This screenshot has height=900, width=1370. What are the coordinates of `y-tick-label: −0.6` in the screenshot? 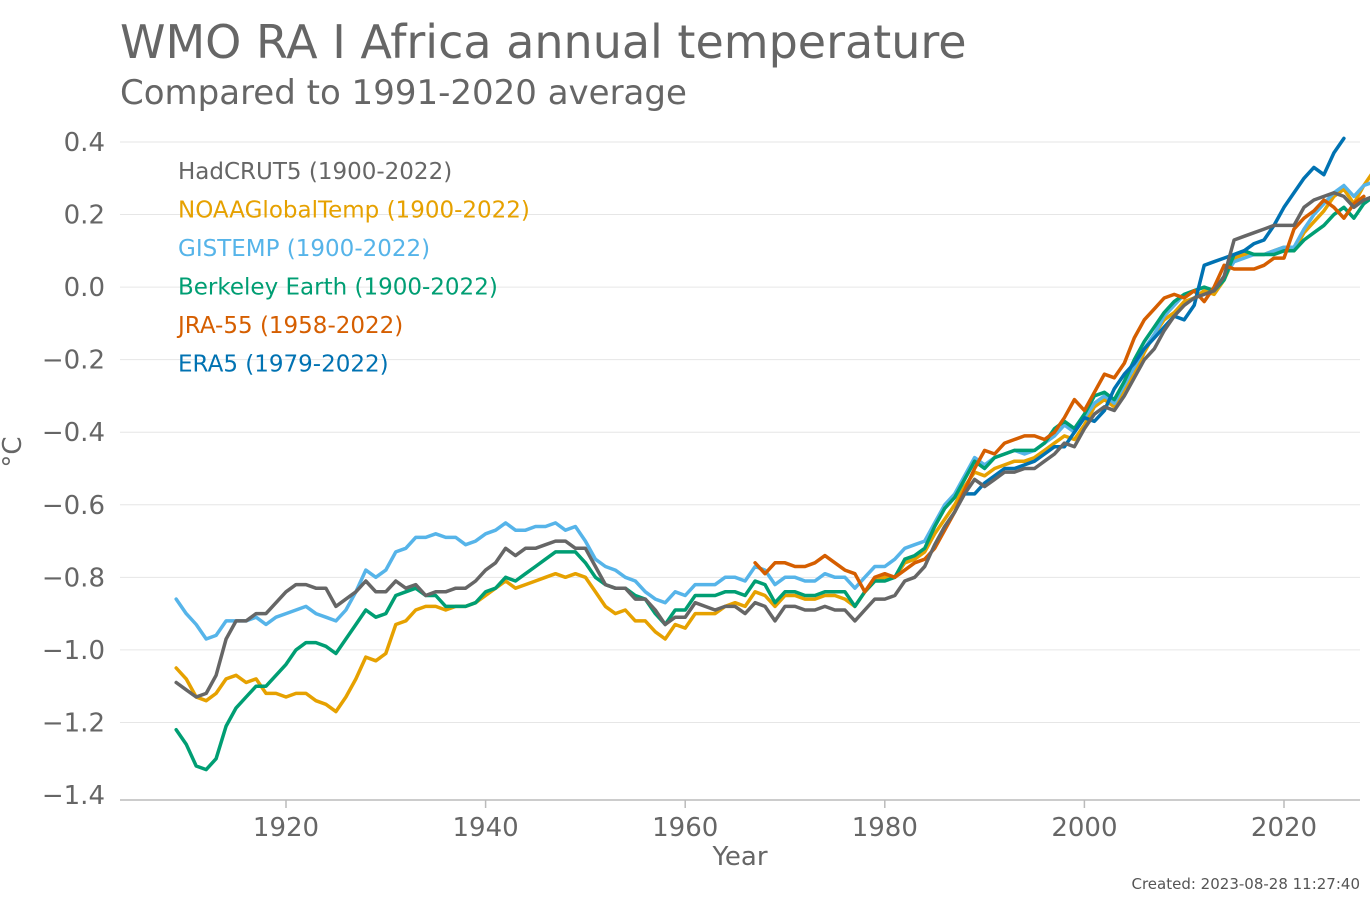 It's located at (73, 506).